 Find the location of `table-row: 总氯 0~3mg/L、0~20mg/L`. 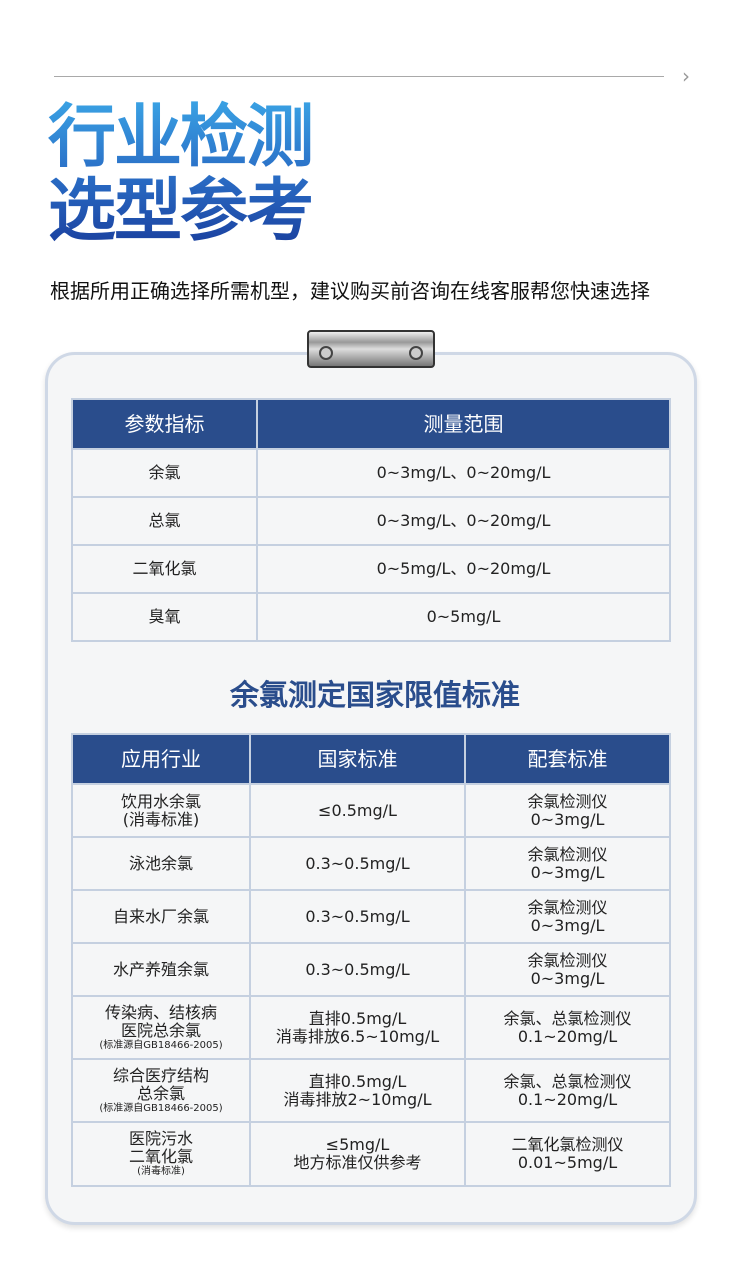

table-row: 总氯 0~3mg/L、0~20mg/L is located at coordinates (371, 521).